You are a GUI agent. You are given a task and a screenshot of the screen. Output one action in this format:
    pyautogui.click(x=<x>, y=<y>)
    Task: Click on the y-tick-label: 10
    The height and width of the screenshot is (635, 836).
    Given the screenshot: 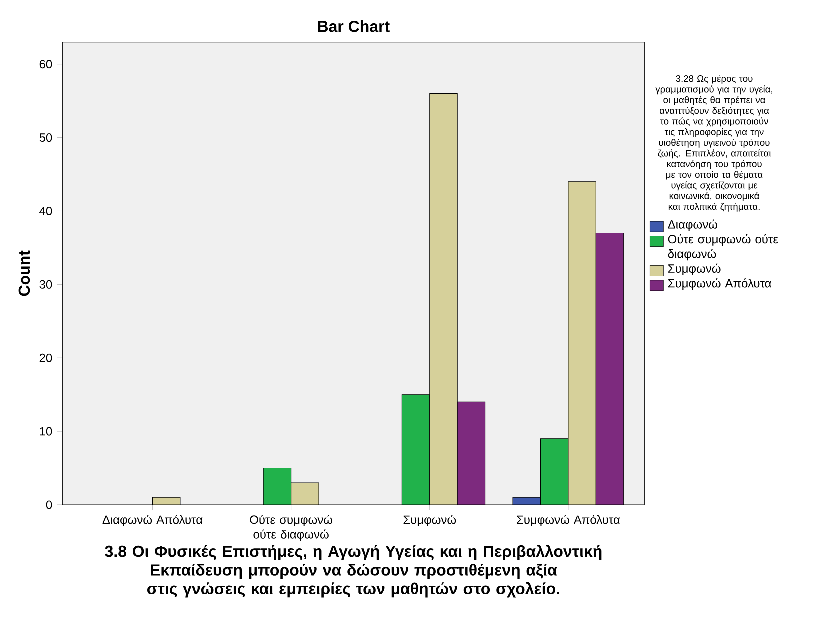 What is the action you would take?
    pyautogui.click(x=46, y=431)
    